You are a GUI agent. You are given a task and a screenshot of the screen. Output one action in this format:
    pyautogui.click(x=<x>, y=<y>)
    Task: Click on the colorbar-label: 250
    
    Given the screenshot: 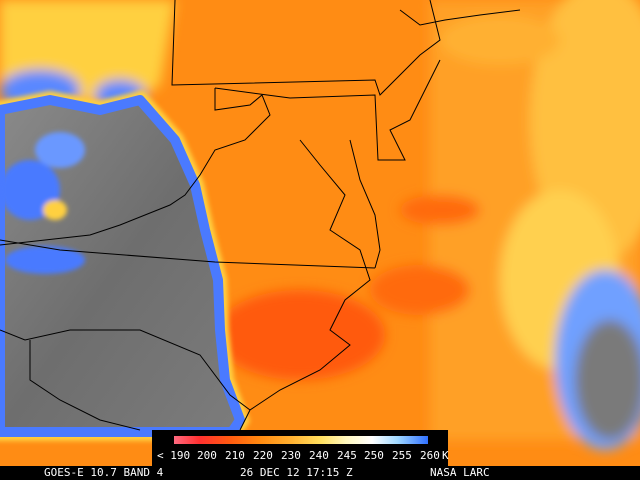 What is the action you would take?
    pyautogui.click(x=374, y=455)
    